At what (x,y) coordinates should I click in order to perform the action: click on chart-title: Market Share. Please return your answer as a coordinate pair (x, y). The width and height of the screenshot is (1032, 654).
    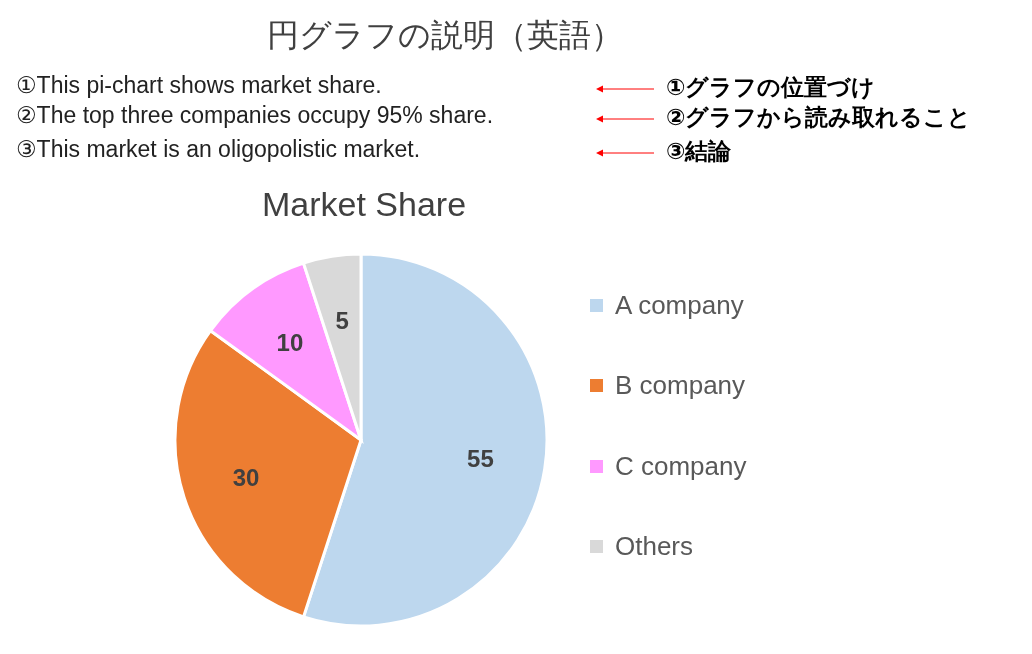
    Looking at the image, I should click on (364, 204).